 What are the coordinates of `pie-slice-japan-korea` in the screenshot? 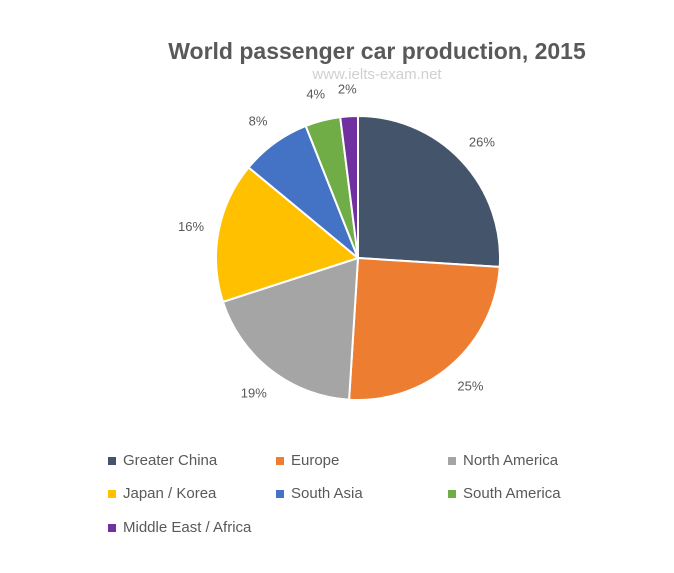 It's located at (288, 235).